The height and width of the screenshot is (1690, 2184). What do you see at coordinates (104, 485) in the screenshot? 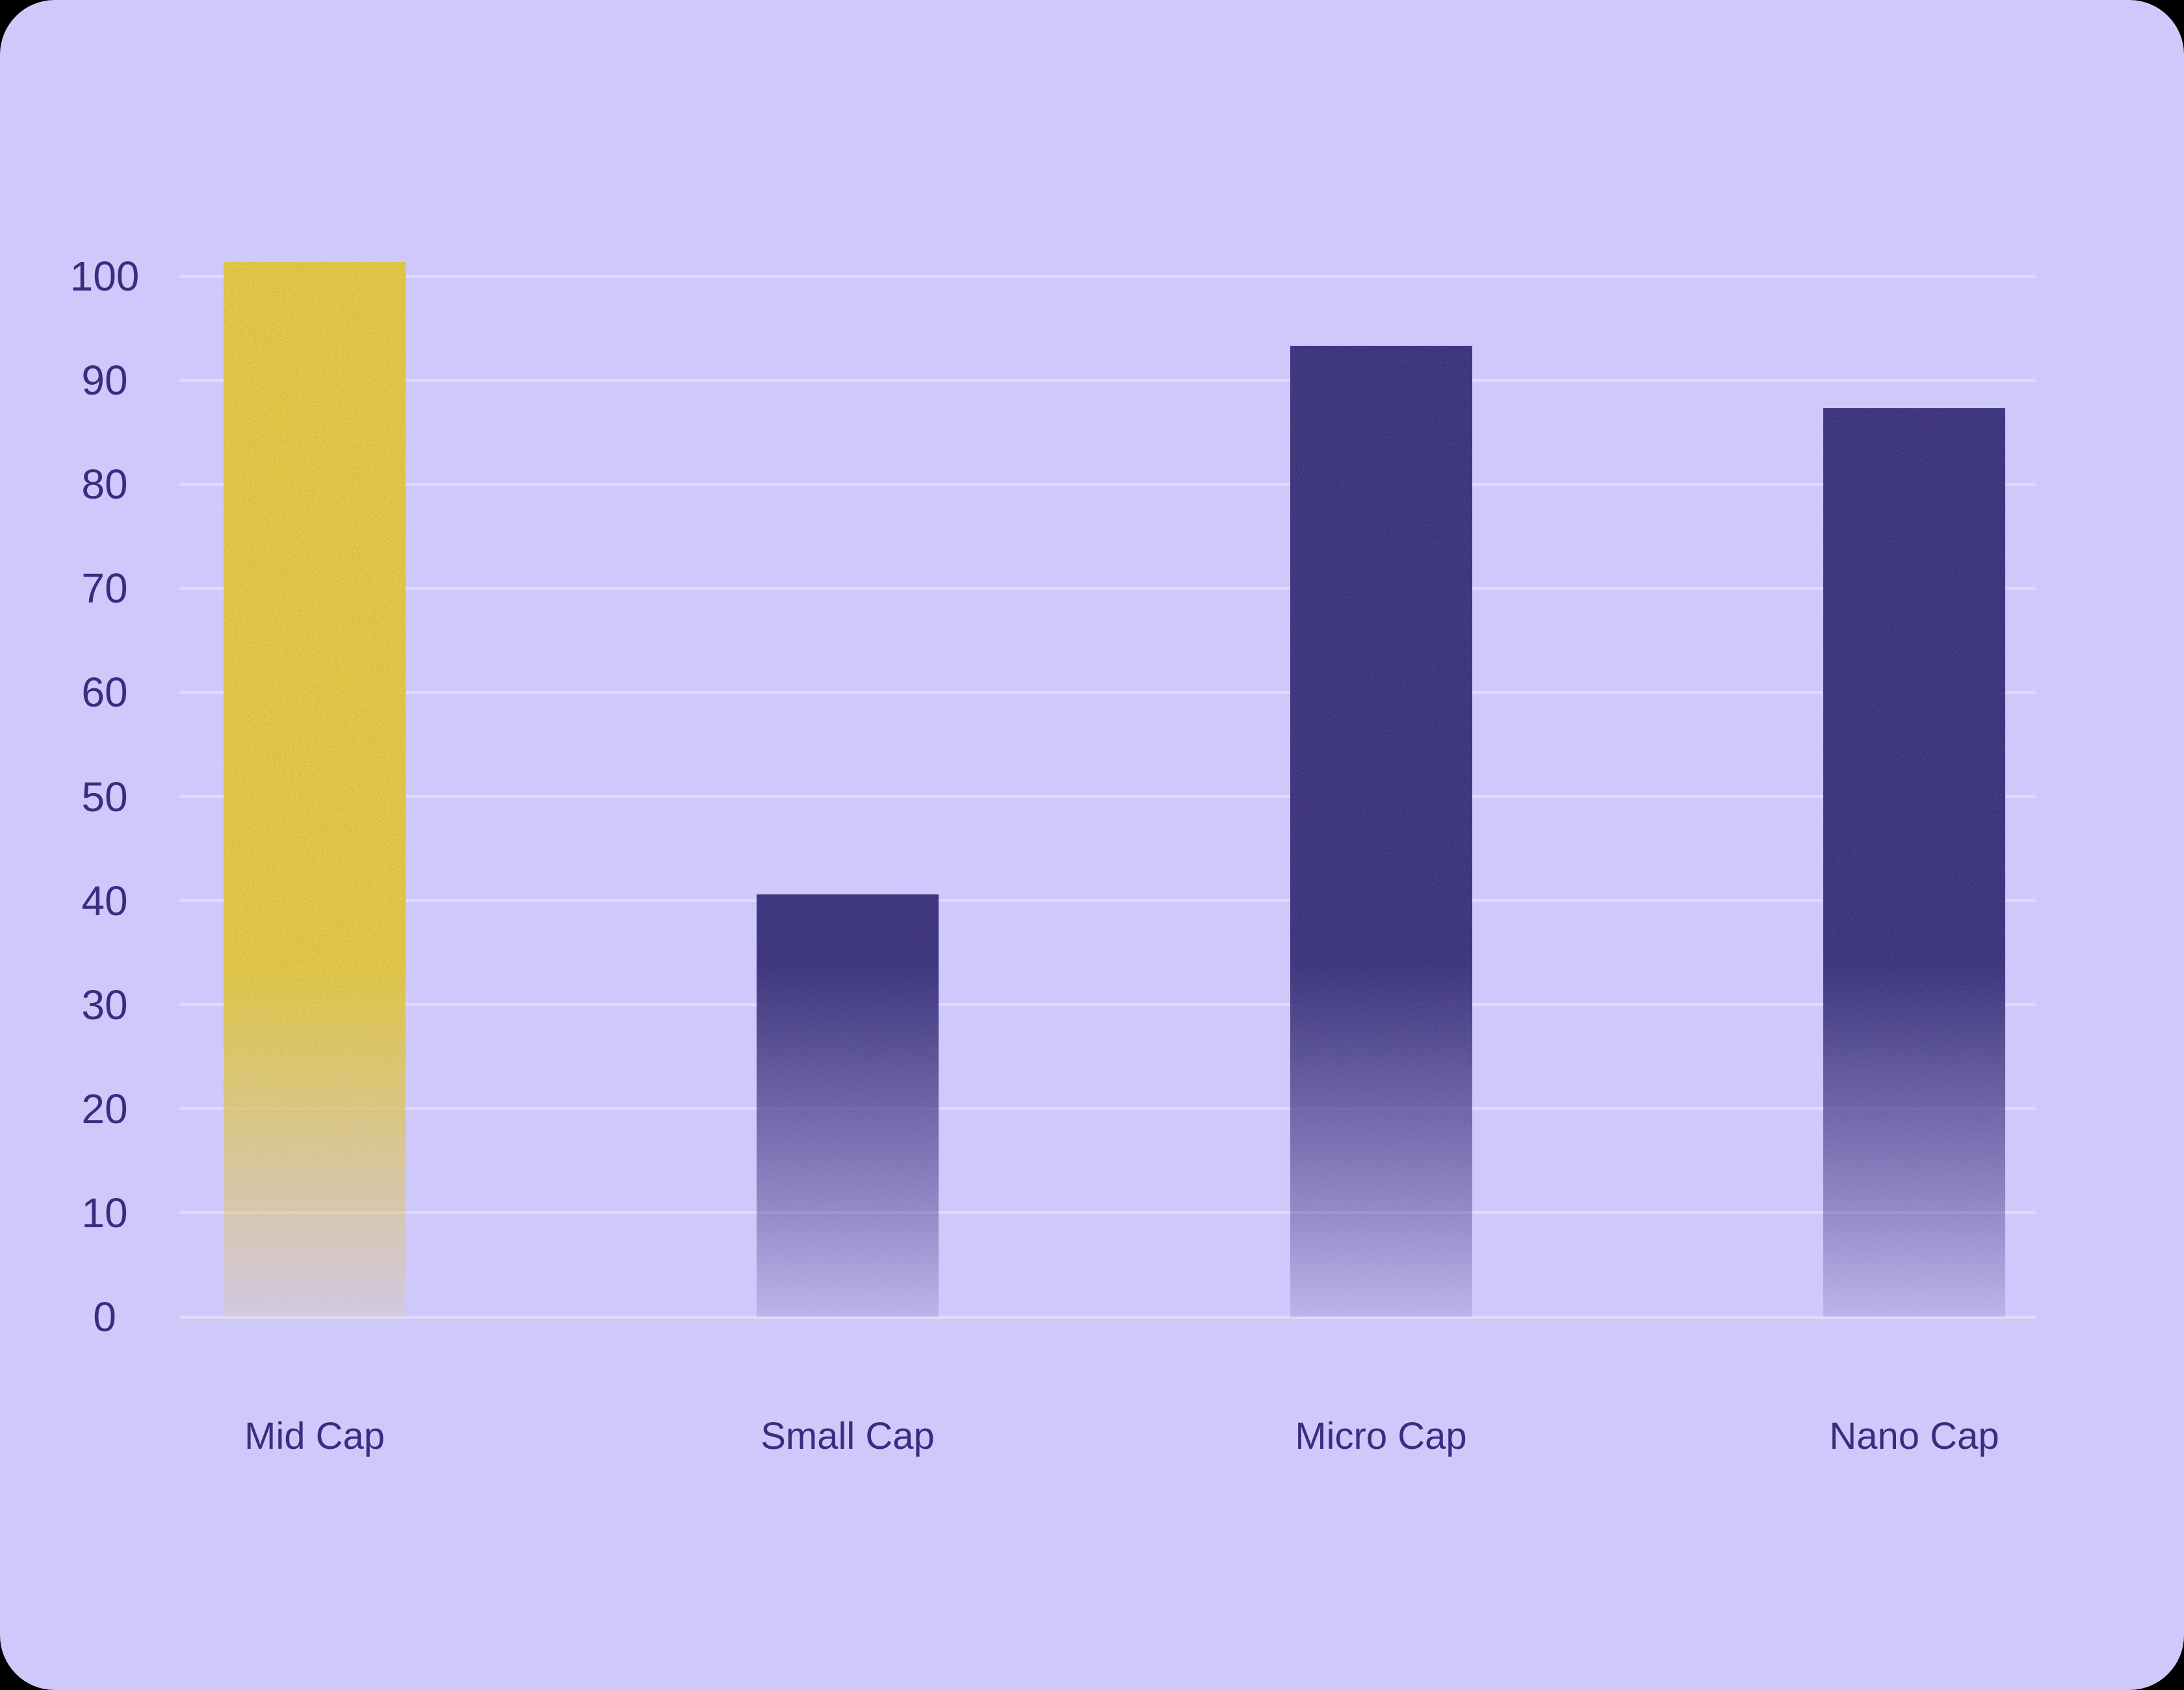
I see `y-tick-label: 80` at bounding box center [104, 485].